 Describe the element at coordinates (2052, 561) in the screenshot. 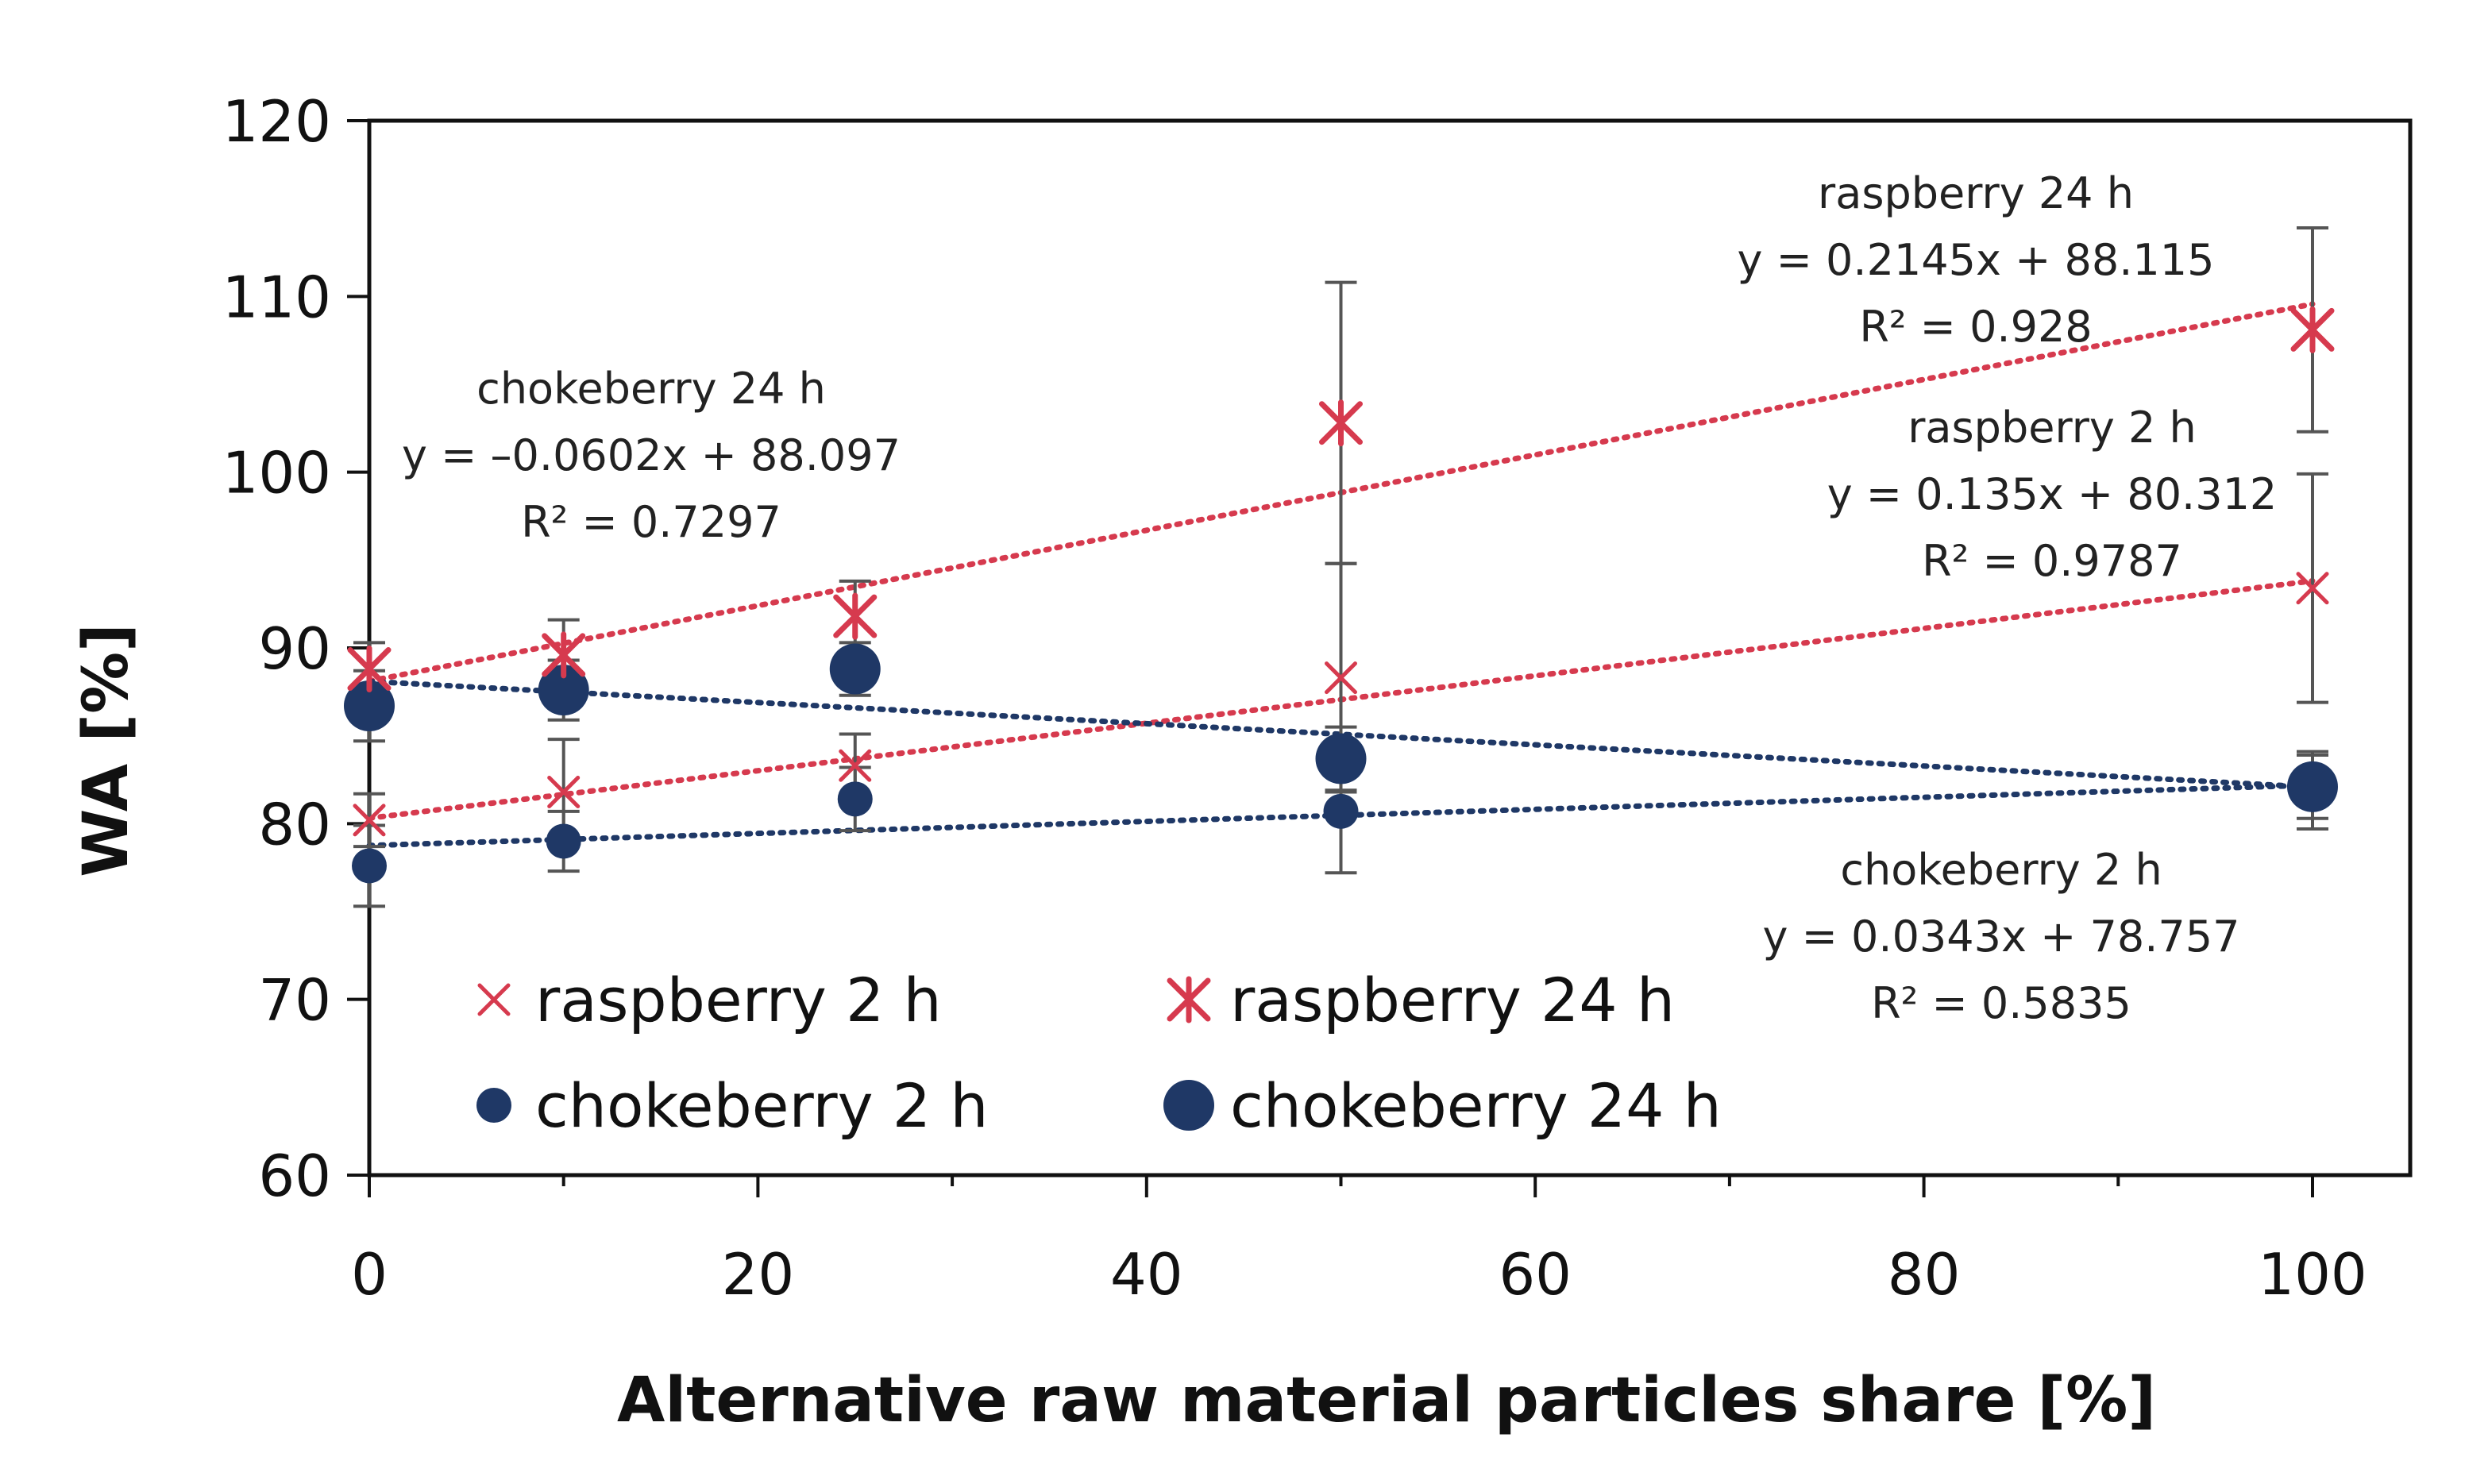

I see `rasp2-equation-line: R² = 0.9787` at that location.